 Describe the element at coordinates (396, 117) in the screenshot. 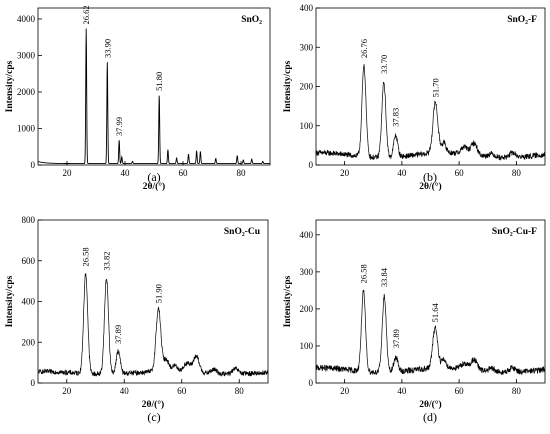

I see `peak-label: 37.83` at that location.